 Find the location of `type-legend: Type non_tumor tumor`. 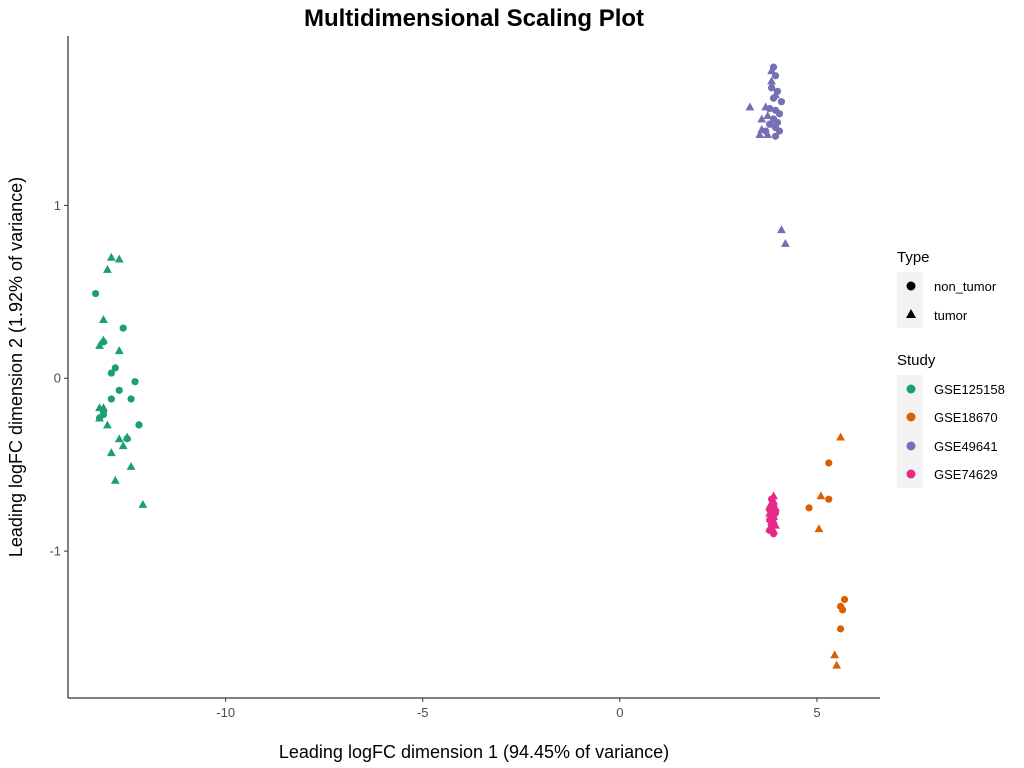

type-legend: Type non_tumor tumor is located at coordinates (947, 288).